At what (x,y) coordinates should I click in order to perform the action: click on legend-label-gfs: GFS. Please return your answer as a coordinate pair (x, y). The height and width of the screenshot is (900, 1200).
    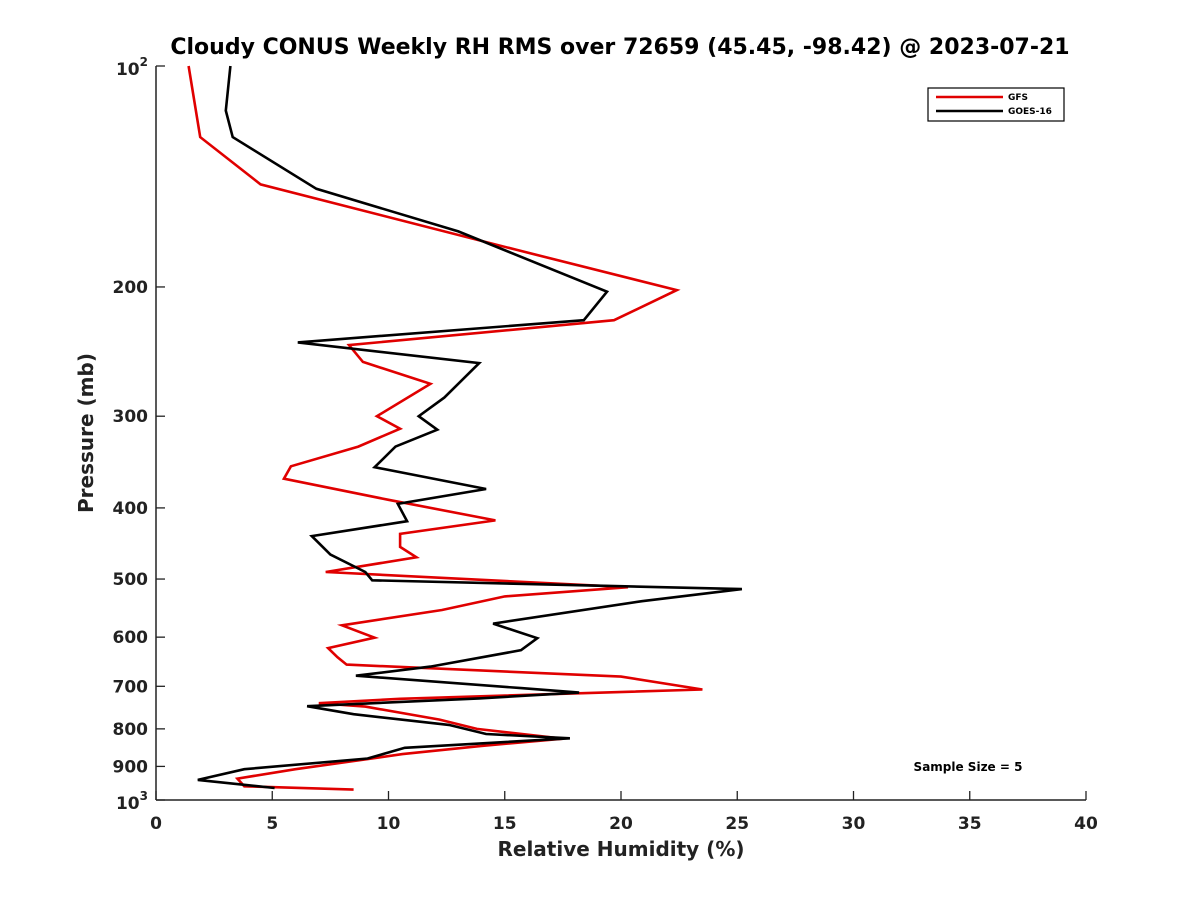
    Looking at the image, I should click on (1018, 98).